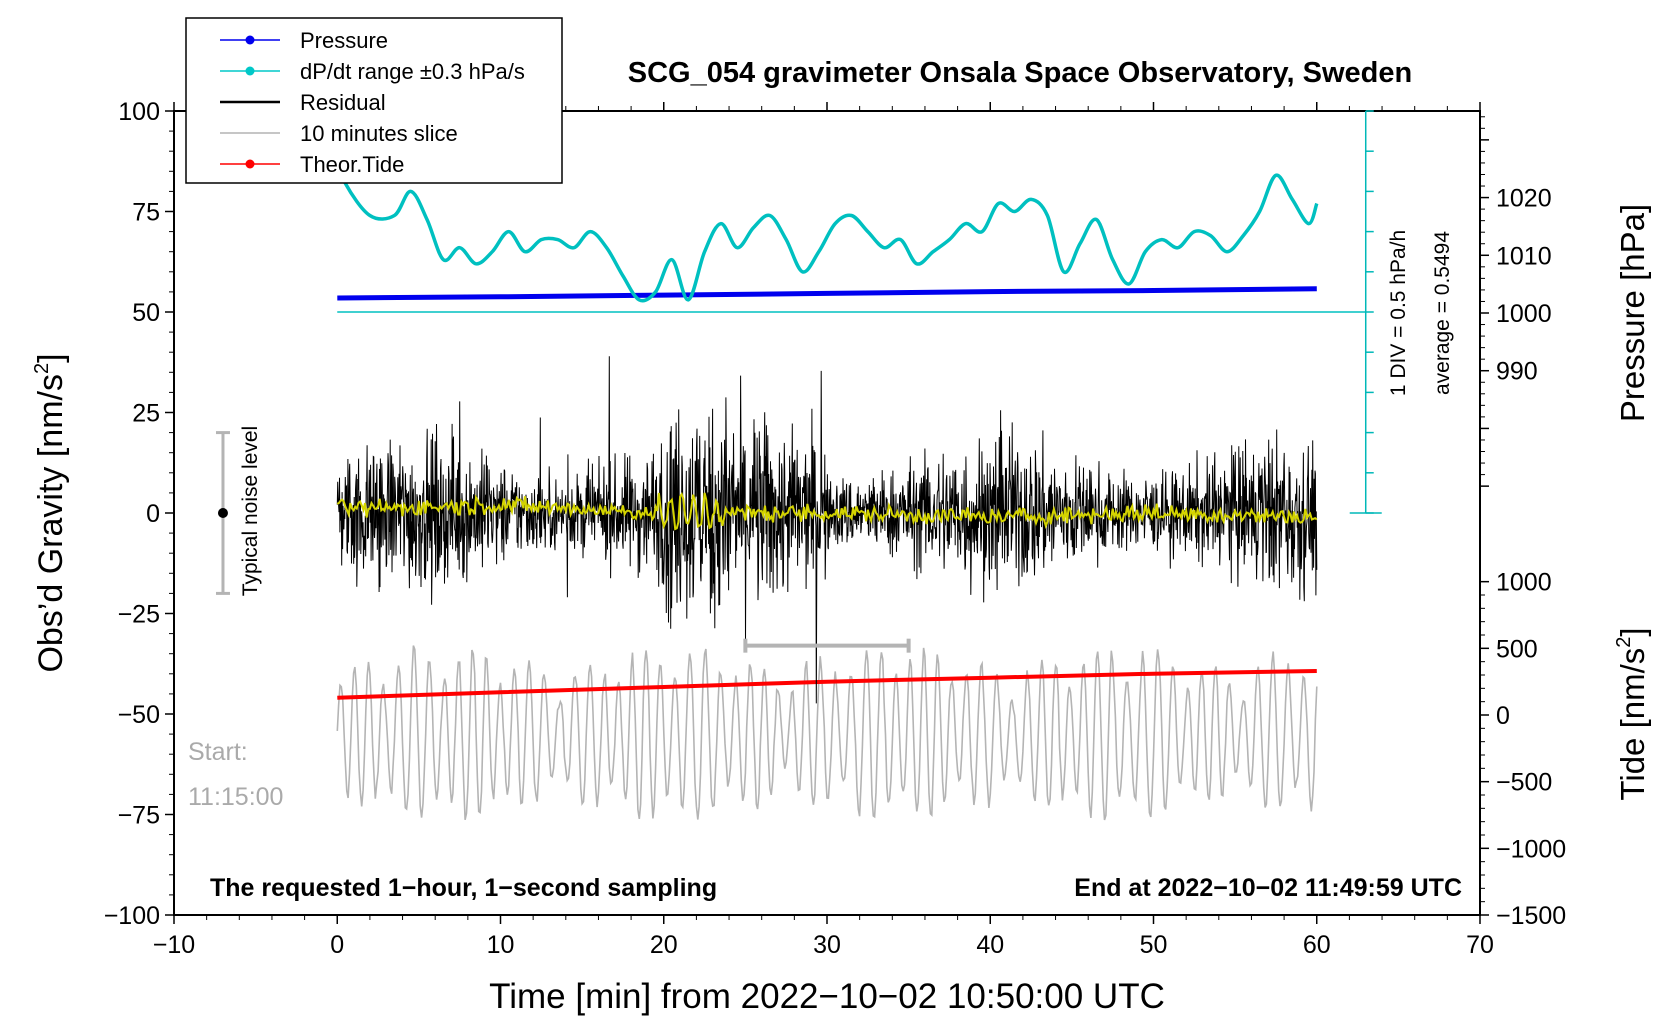  What do you see at coordinates (139, 816) in the screenshot?
I see `y-tick-left-label: −75` at bounding box center [139, 816].